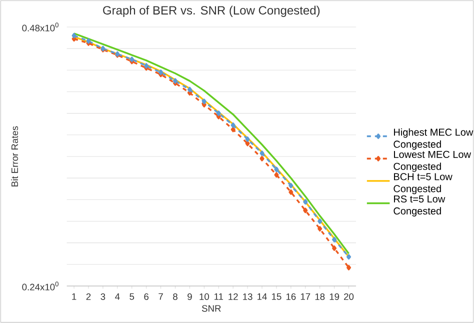  What do you see at coordinates (320, 296) in the screenshot?
I see `x-tick-label: 18` at bounding box center [320, 296].